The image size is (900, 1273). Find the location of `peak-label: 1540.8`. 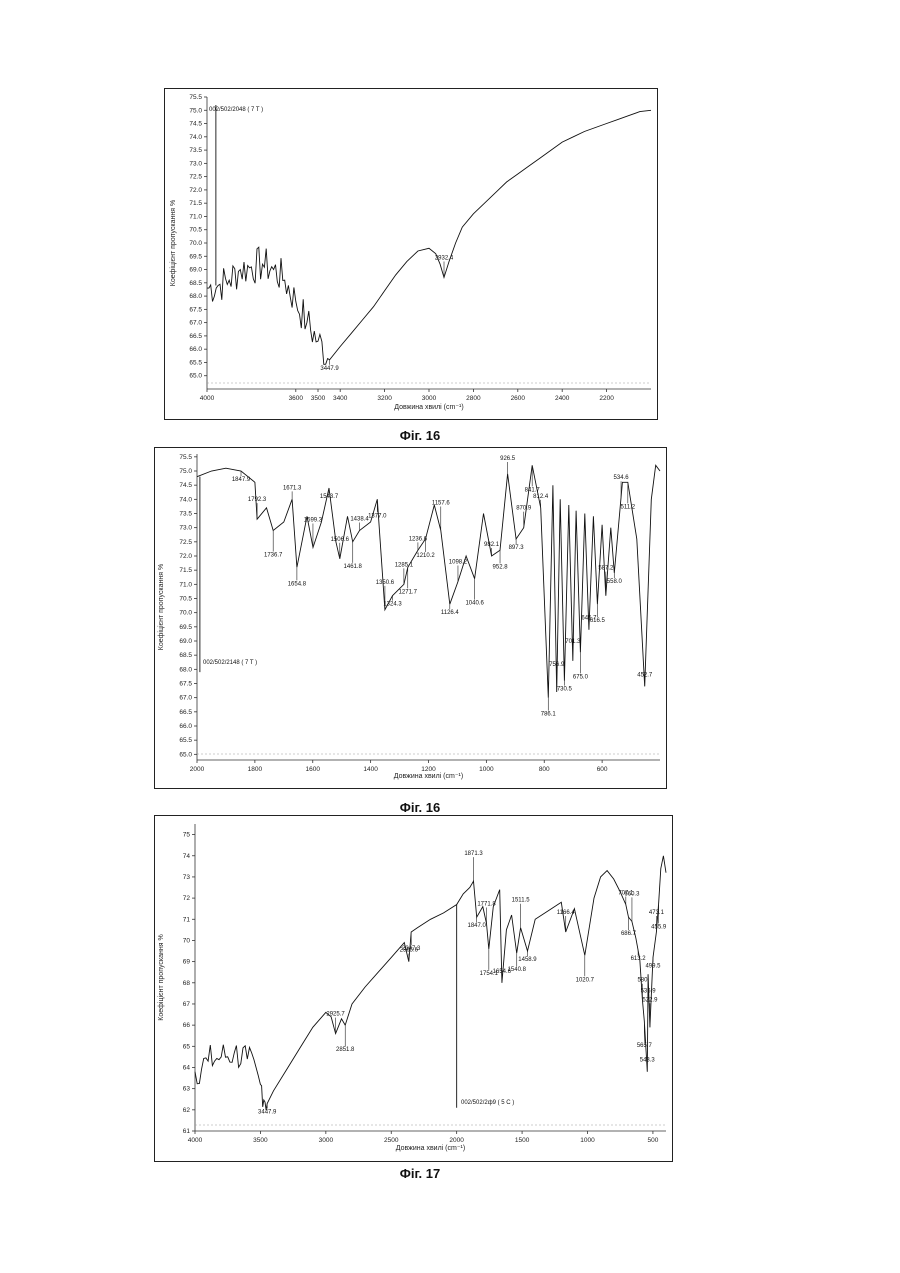

peak-label: 1540.8 is located at coordinates (517, 970).